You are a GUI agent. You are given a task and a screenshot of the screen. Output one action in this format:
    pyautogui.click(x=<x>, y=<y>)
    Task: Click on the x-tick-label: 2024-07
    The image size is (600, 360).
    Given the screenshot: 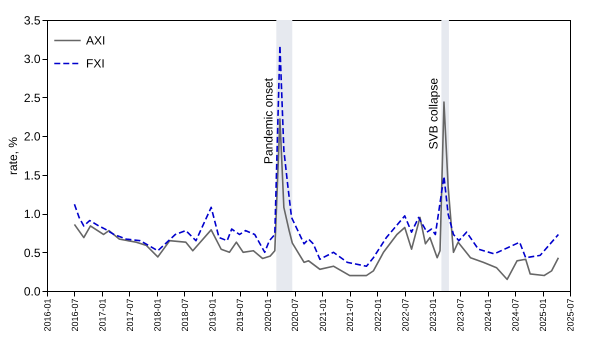 What is the action you would take?
    pyautogui.click(x=515, y=315)
    